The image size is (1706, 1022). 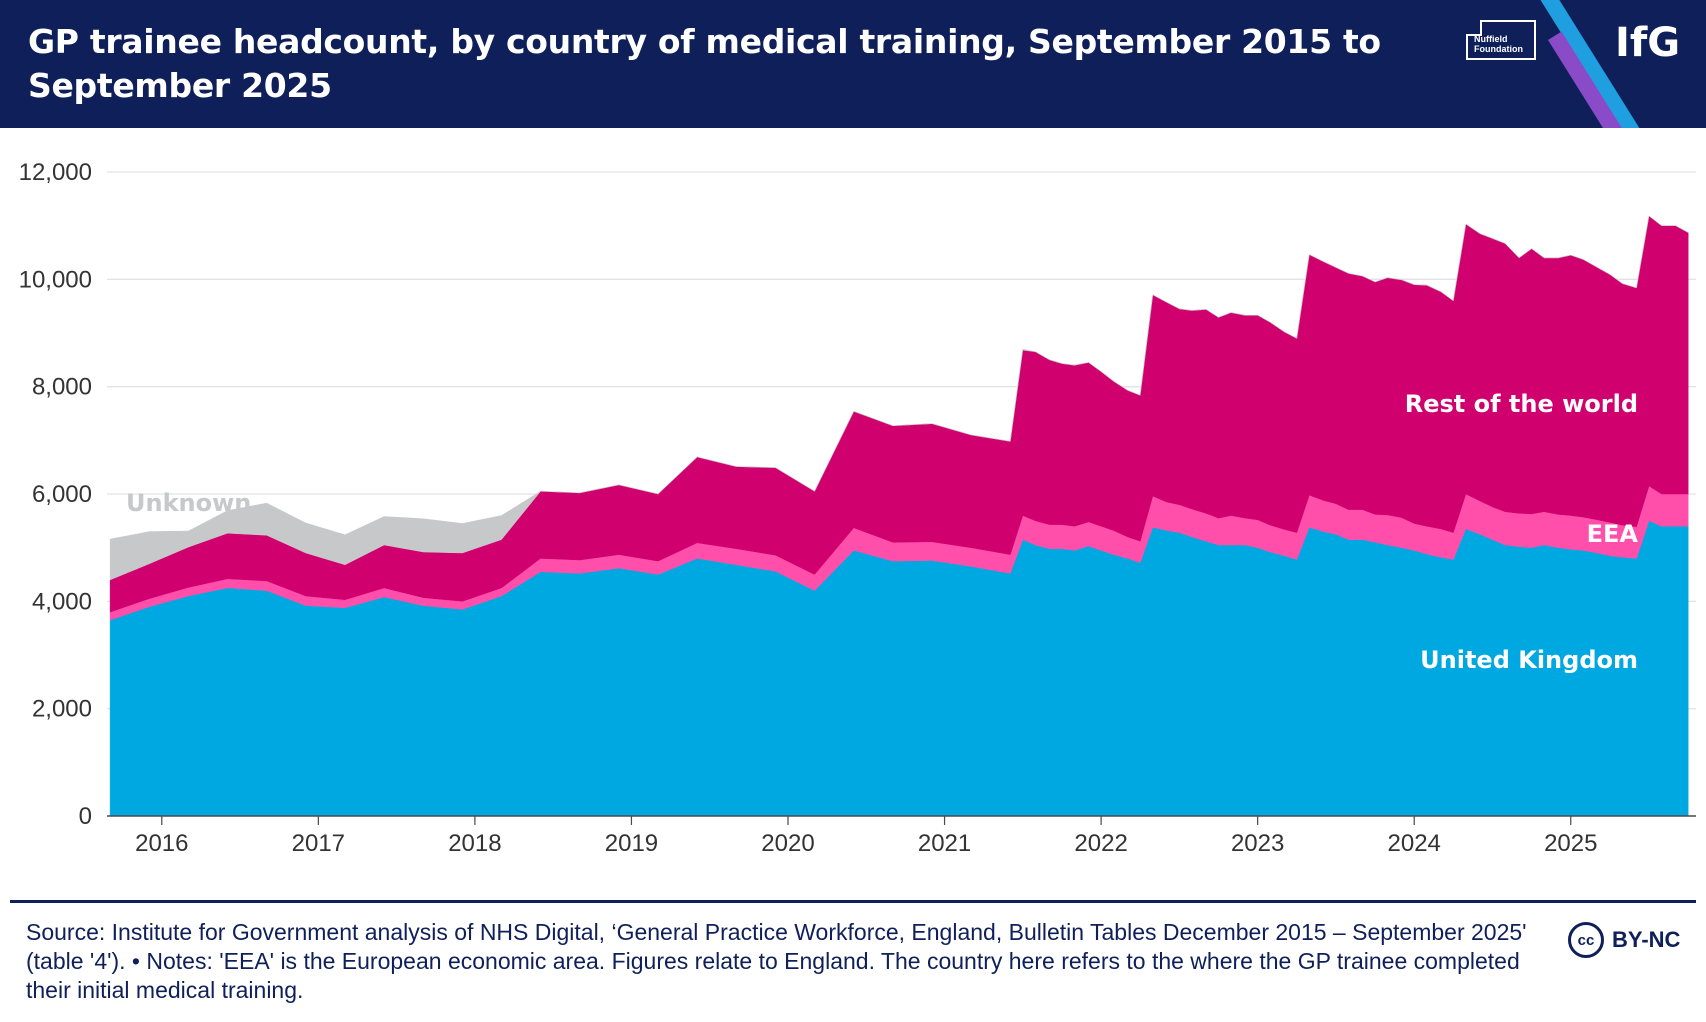 What do you see at coordinates (161, 843) in the screenshot?
I see `x-tick-label: 2016` at bounding box center [161, 843].